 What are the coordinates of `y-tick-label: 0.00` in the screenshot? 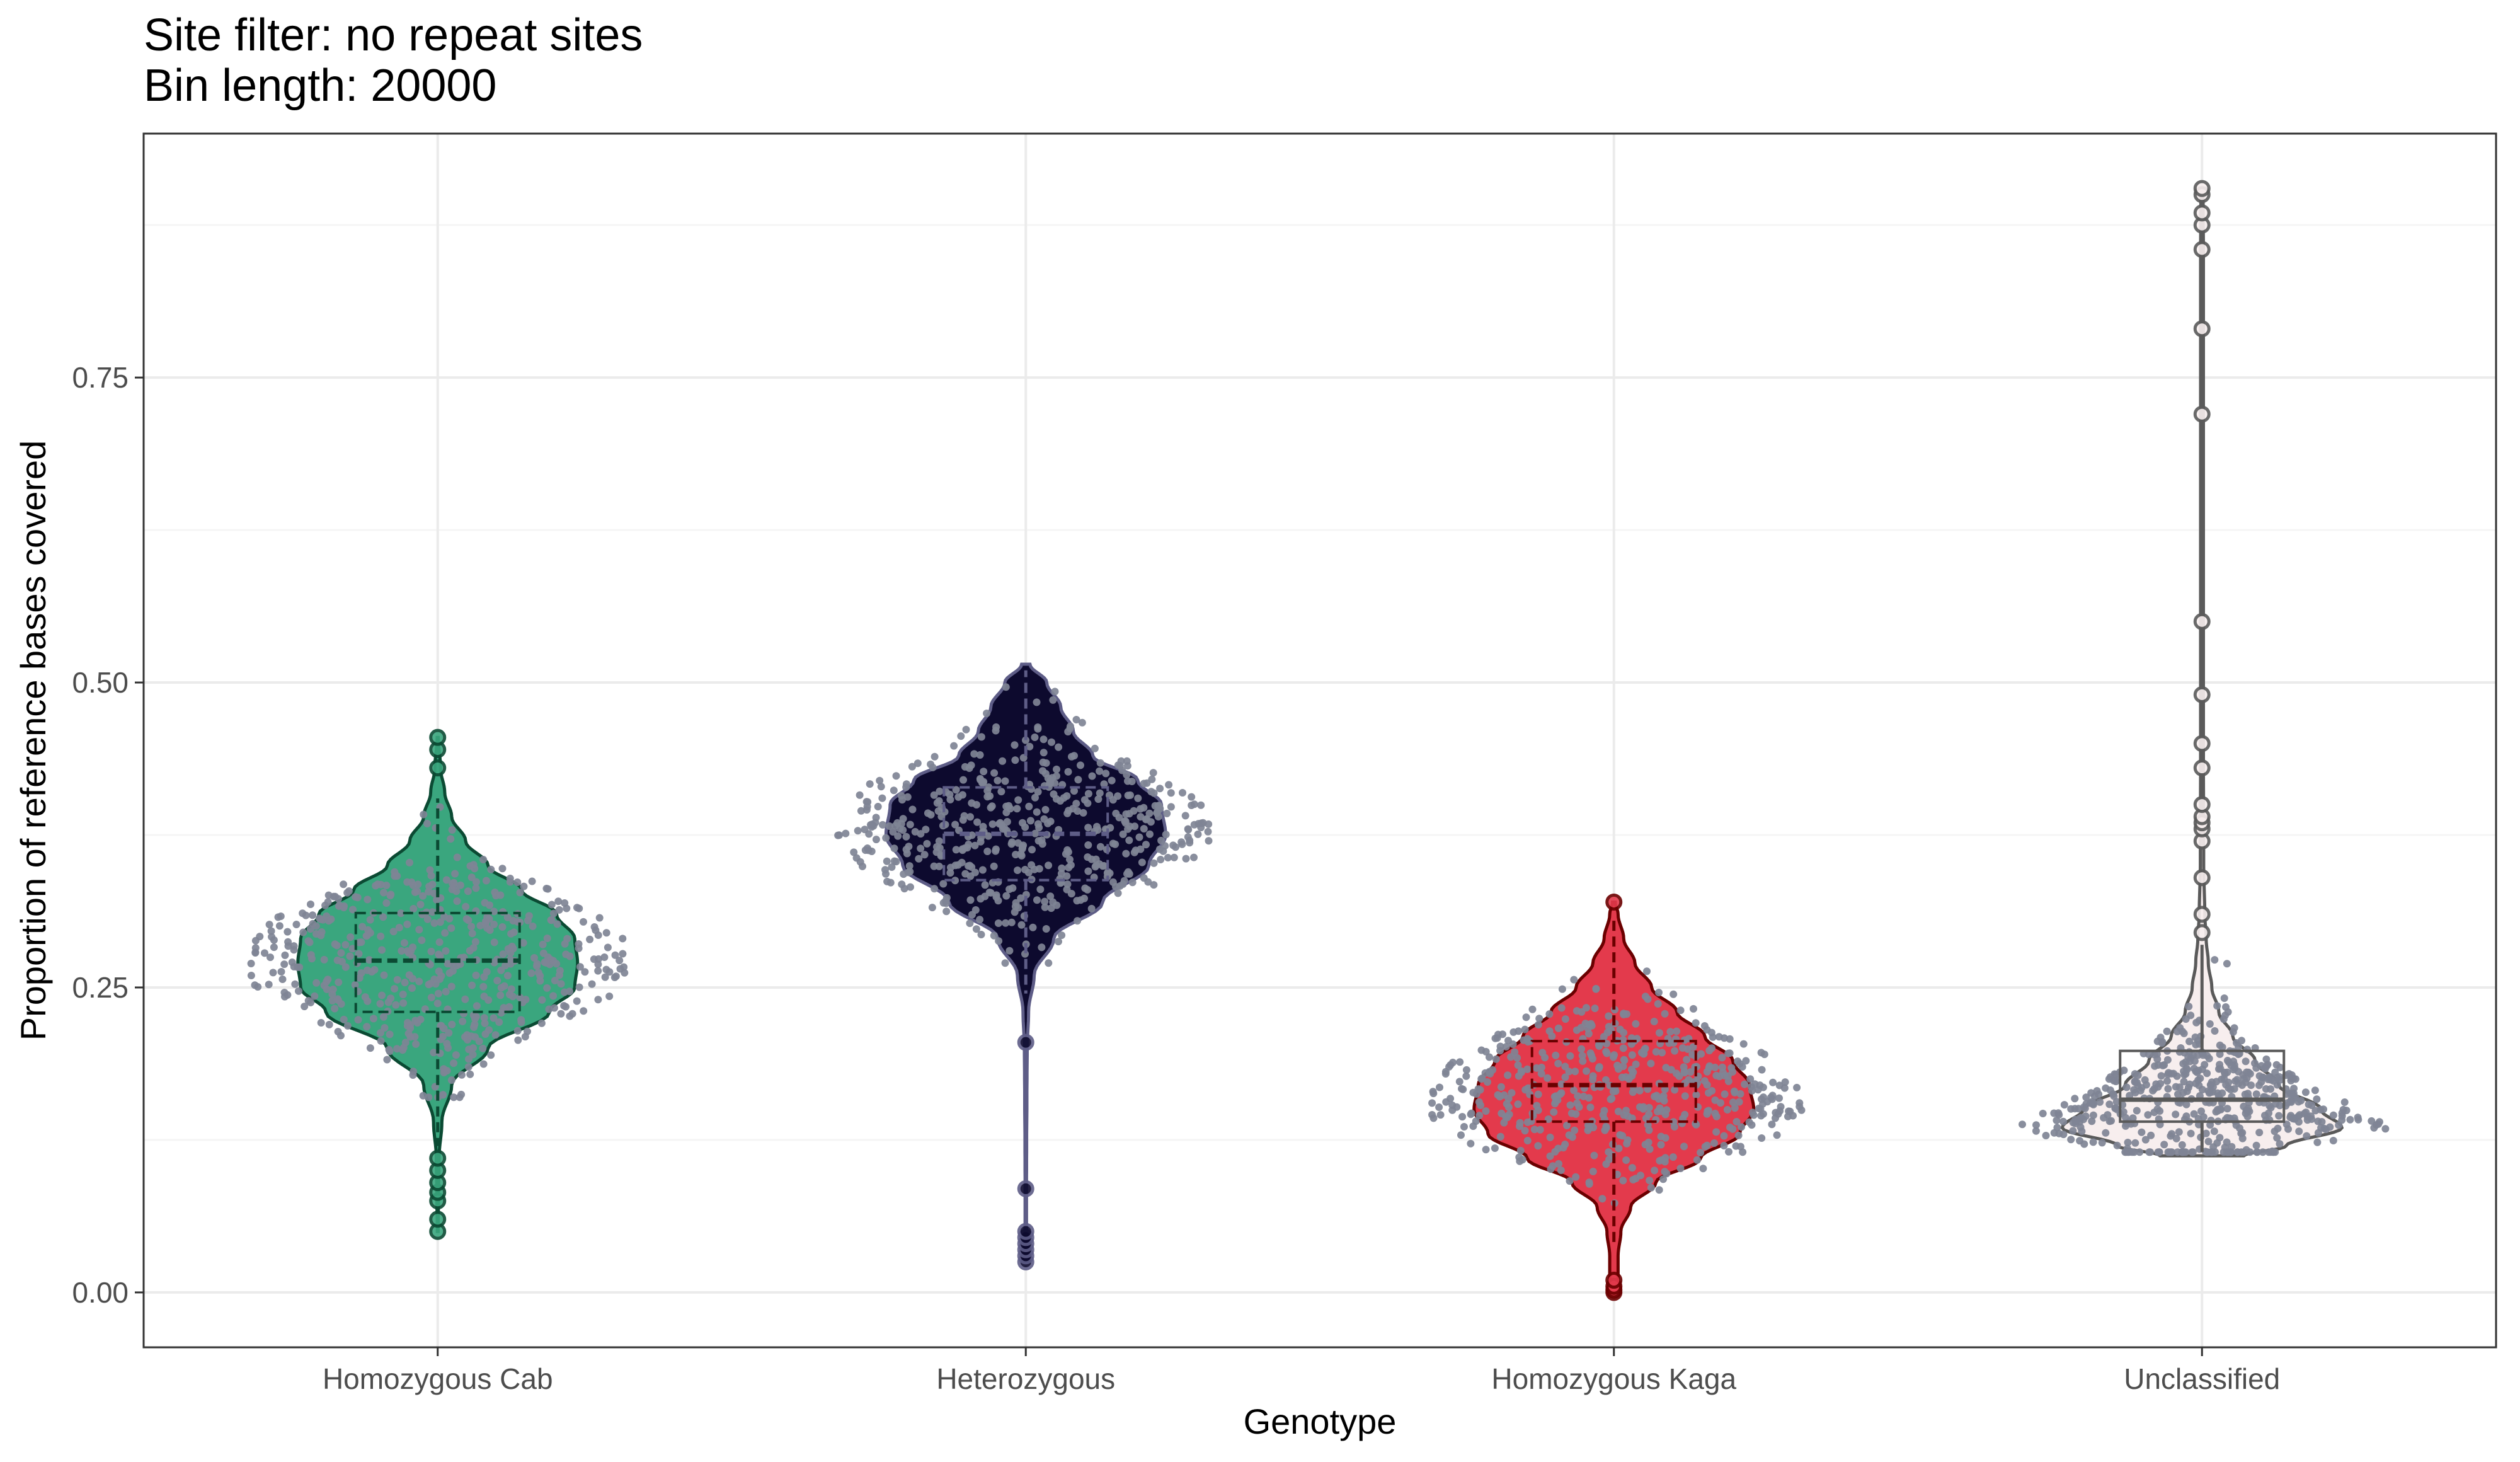 It's located at (100, 1292).